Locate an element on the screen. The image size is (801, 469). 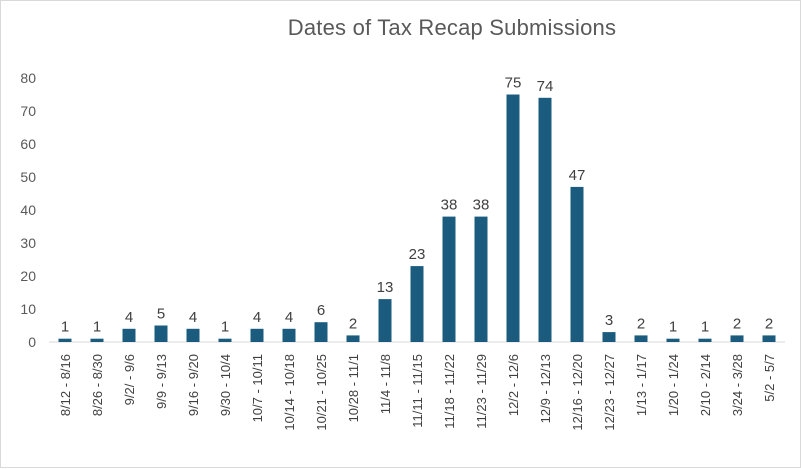
category-label: 1/13 - 1/17 is located at coordinates (641, 385).